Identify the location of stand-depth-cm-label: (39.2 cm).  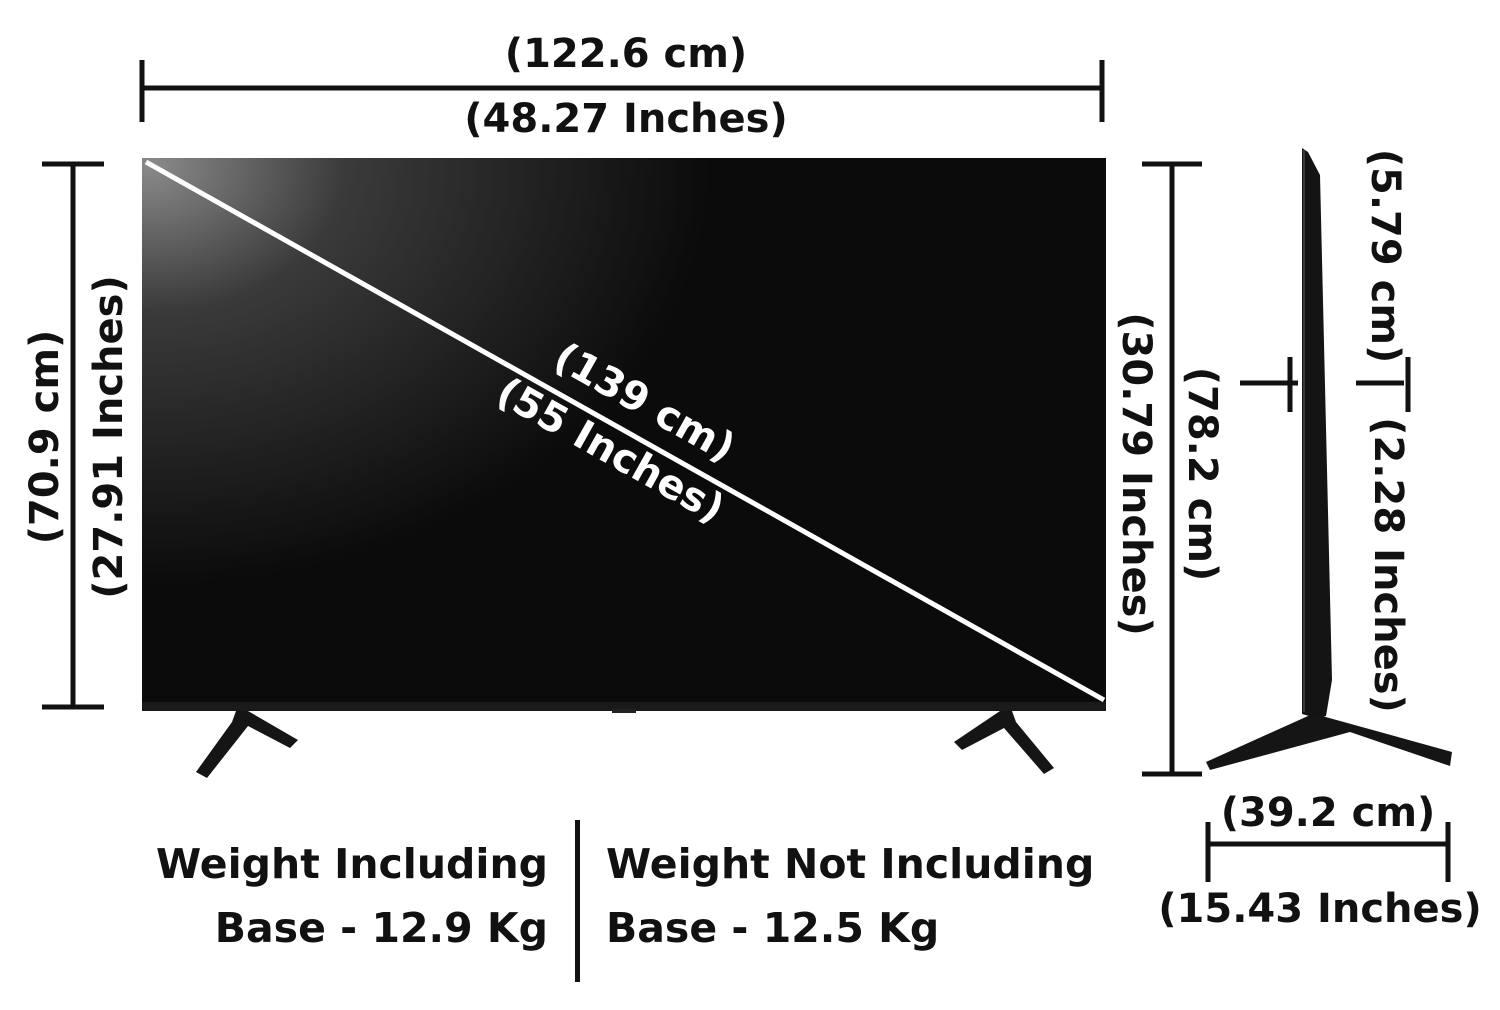
(1328, 813).